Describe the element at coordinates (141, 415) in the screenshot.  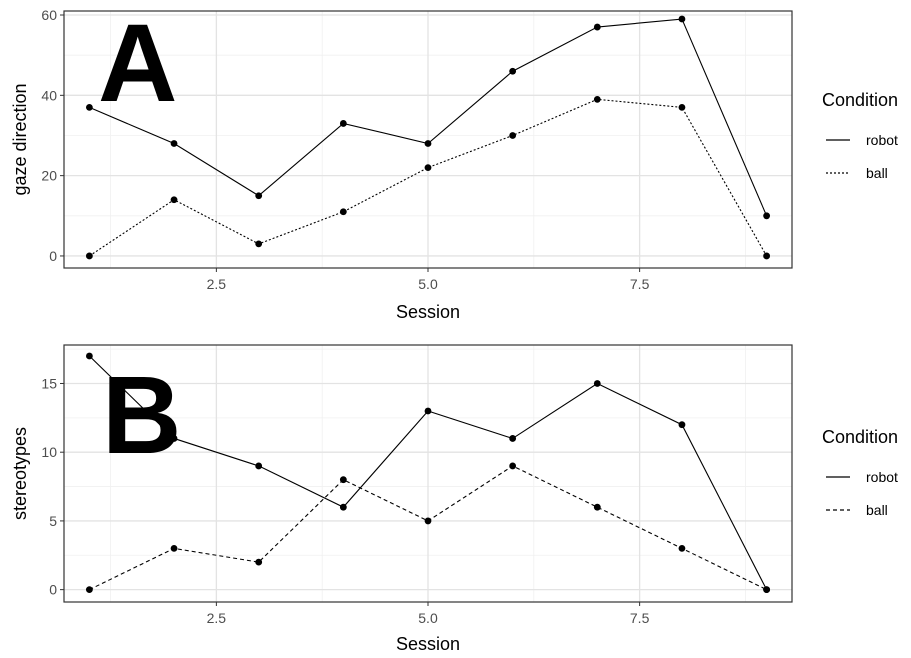
I see `panel-letter: B` at that location.